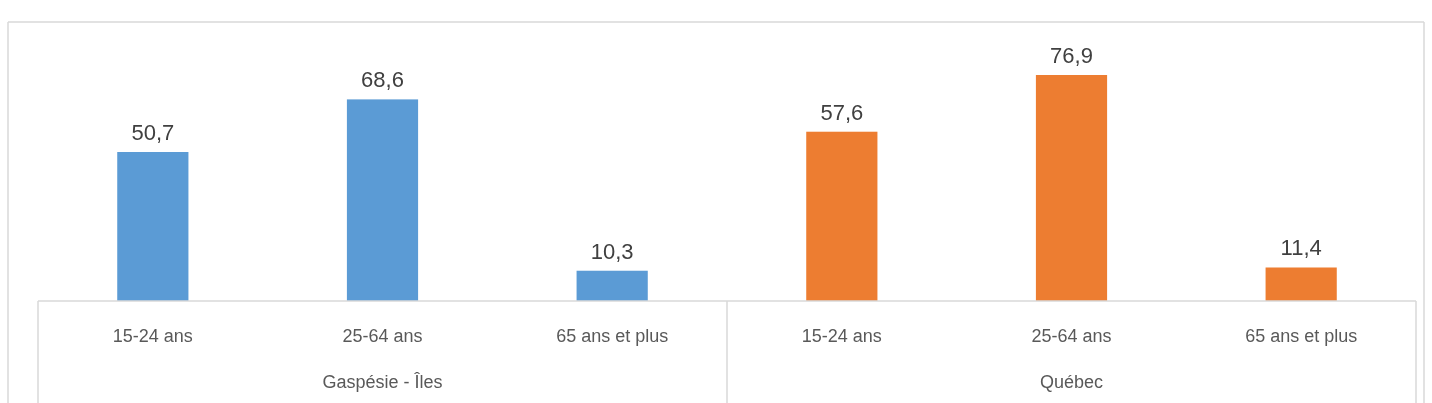  I want to click on data-label: 11,4, so click(1301, 248).